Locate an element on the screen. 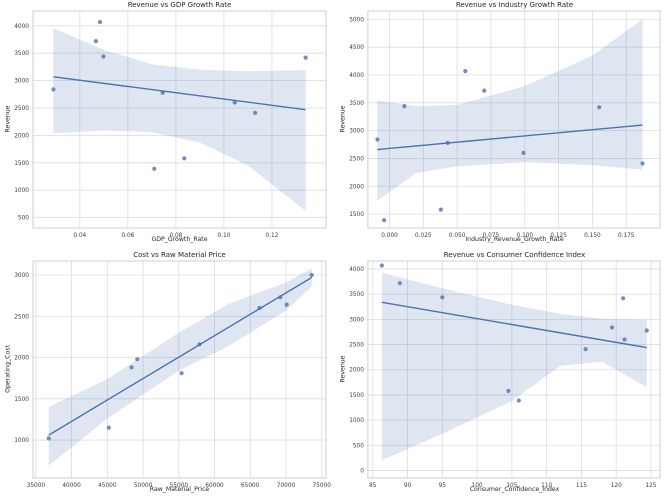  x-axis-label: Industry_Revenue_Growth_Rate is located at coordinates (514, 239).